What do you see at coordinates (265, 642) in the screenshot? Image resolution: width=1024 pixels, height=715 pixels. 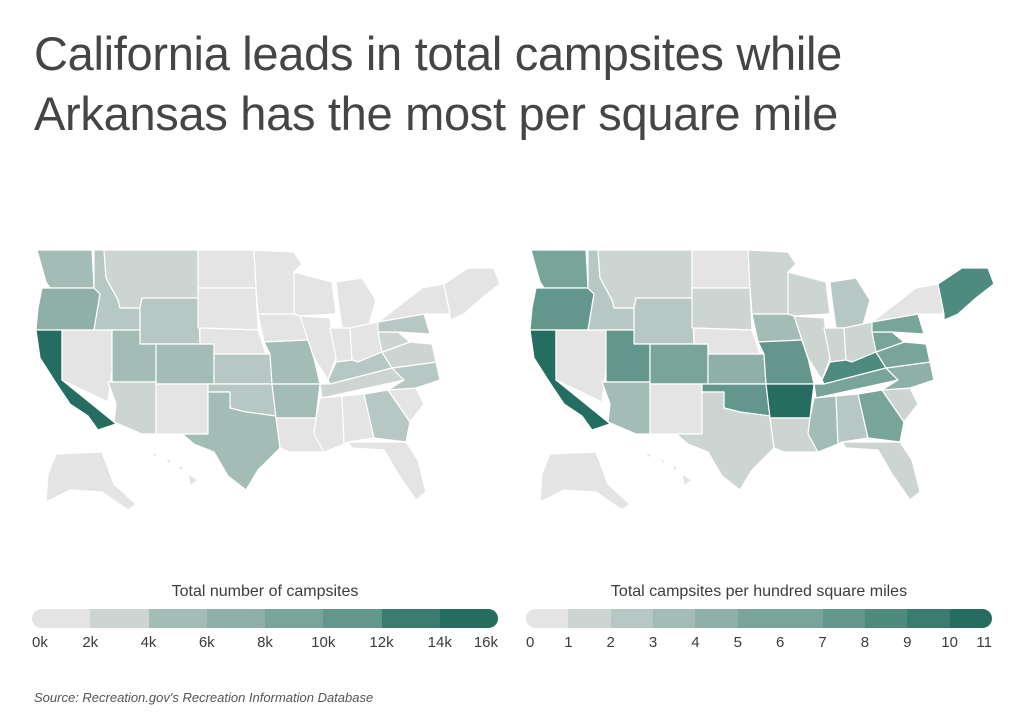 I see `legend-tick-label: 8k` at bounding box center [265, 642].